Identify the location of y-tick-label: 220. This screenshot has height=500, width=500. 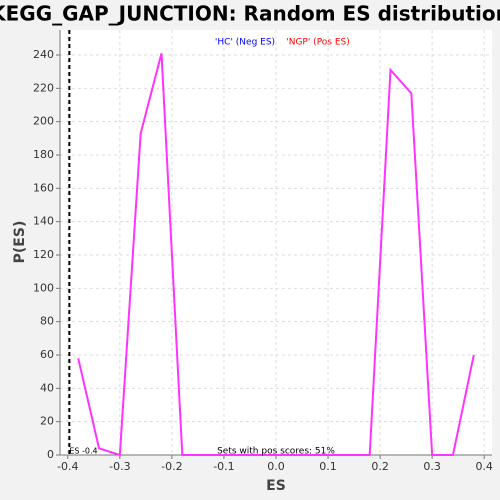
(43, 87).